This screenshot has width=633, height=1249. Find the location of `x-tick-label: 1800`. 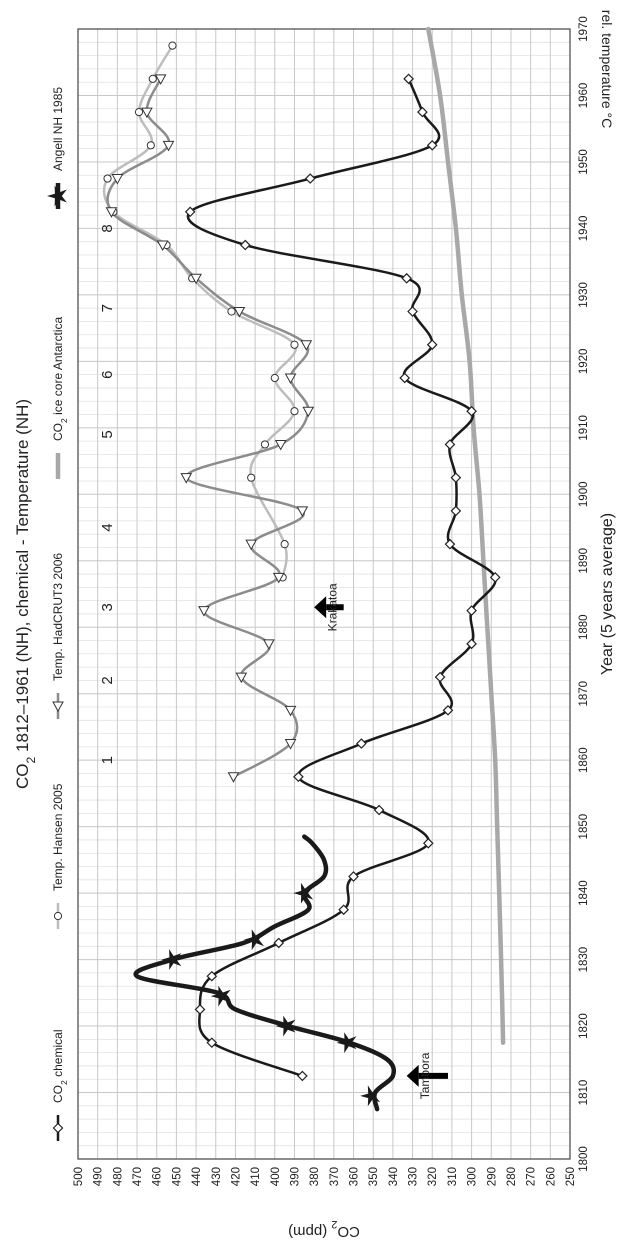

x-tick-label: 1800 is located at coordinates (584, 1159).